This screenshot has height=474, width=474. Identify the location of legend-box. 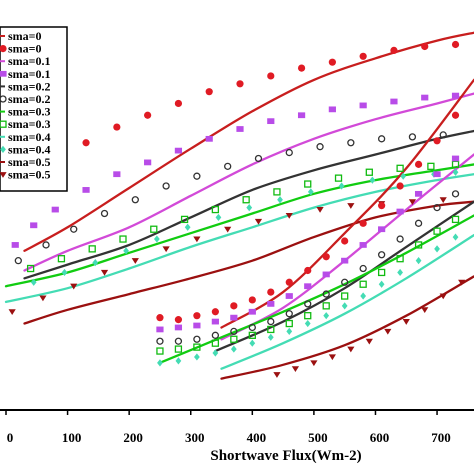
(34, 109).